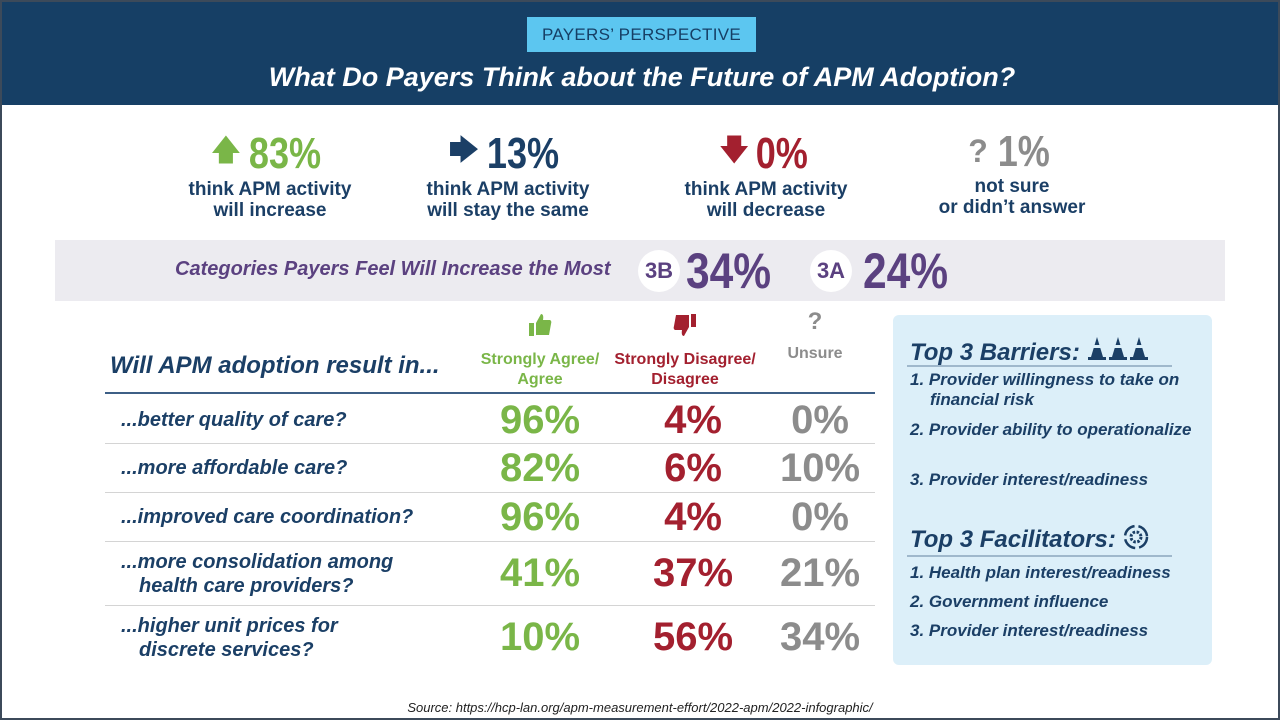  Describe the element at coordinates (1040, 572) in the screenshot. I see `facilitator-item: 1. Health plan interest/readiness` at that location.